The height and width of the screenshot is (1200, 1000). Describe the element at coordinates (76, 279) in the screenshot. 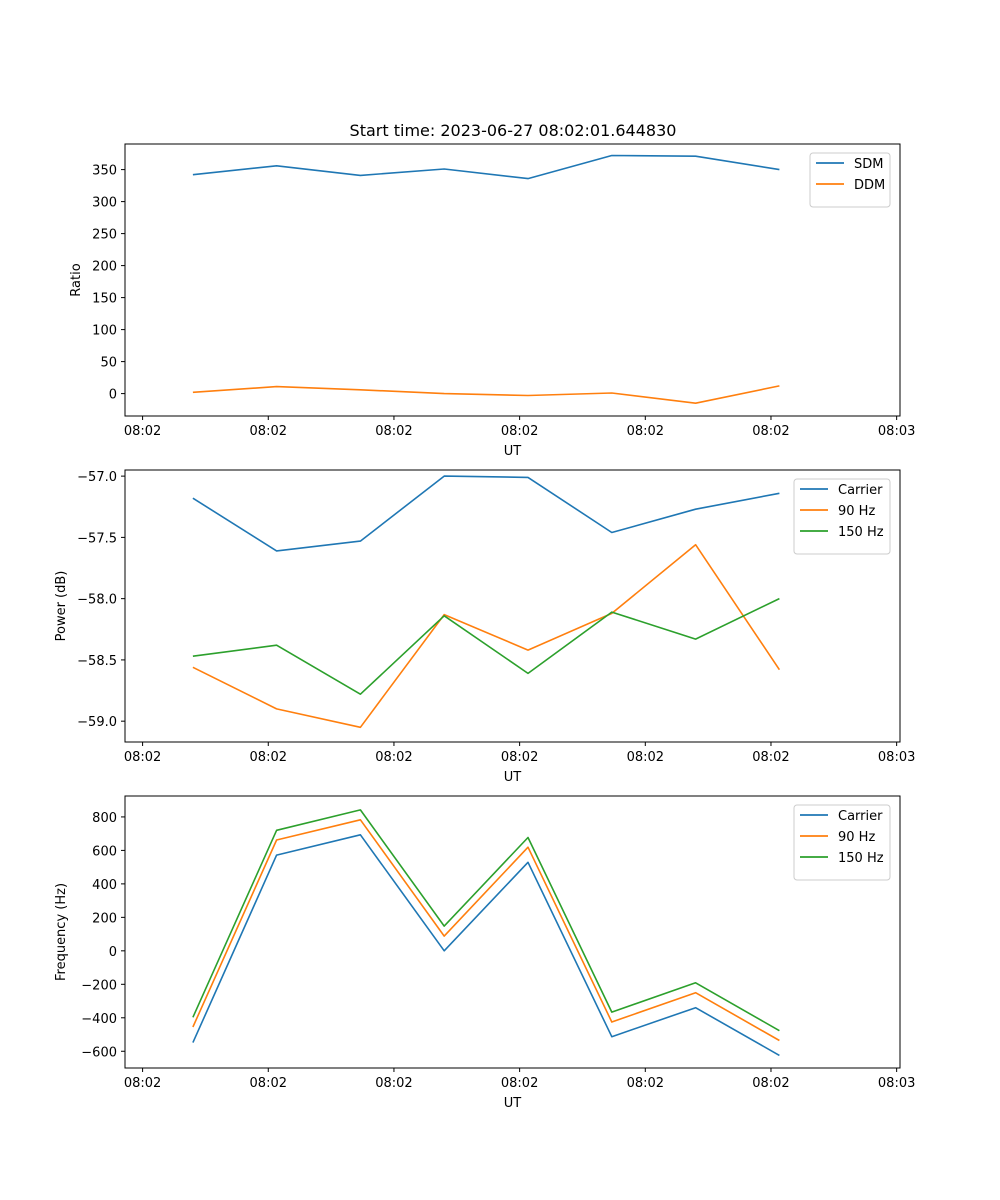

I see `y-axis-label: Ratio` at that location.